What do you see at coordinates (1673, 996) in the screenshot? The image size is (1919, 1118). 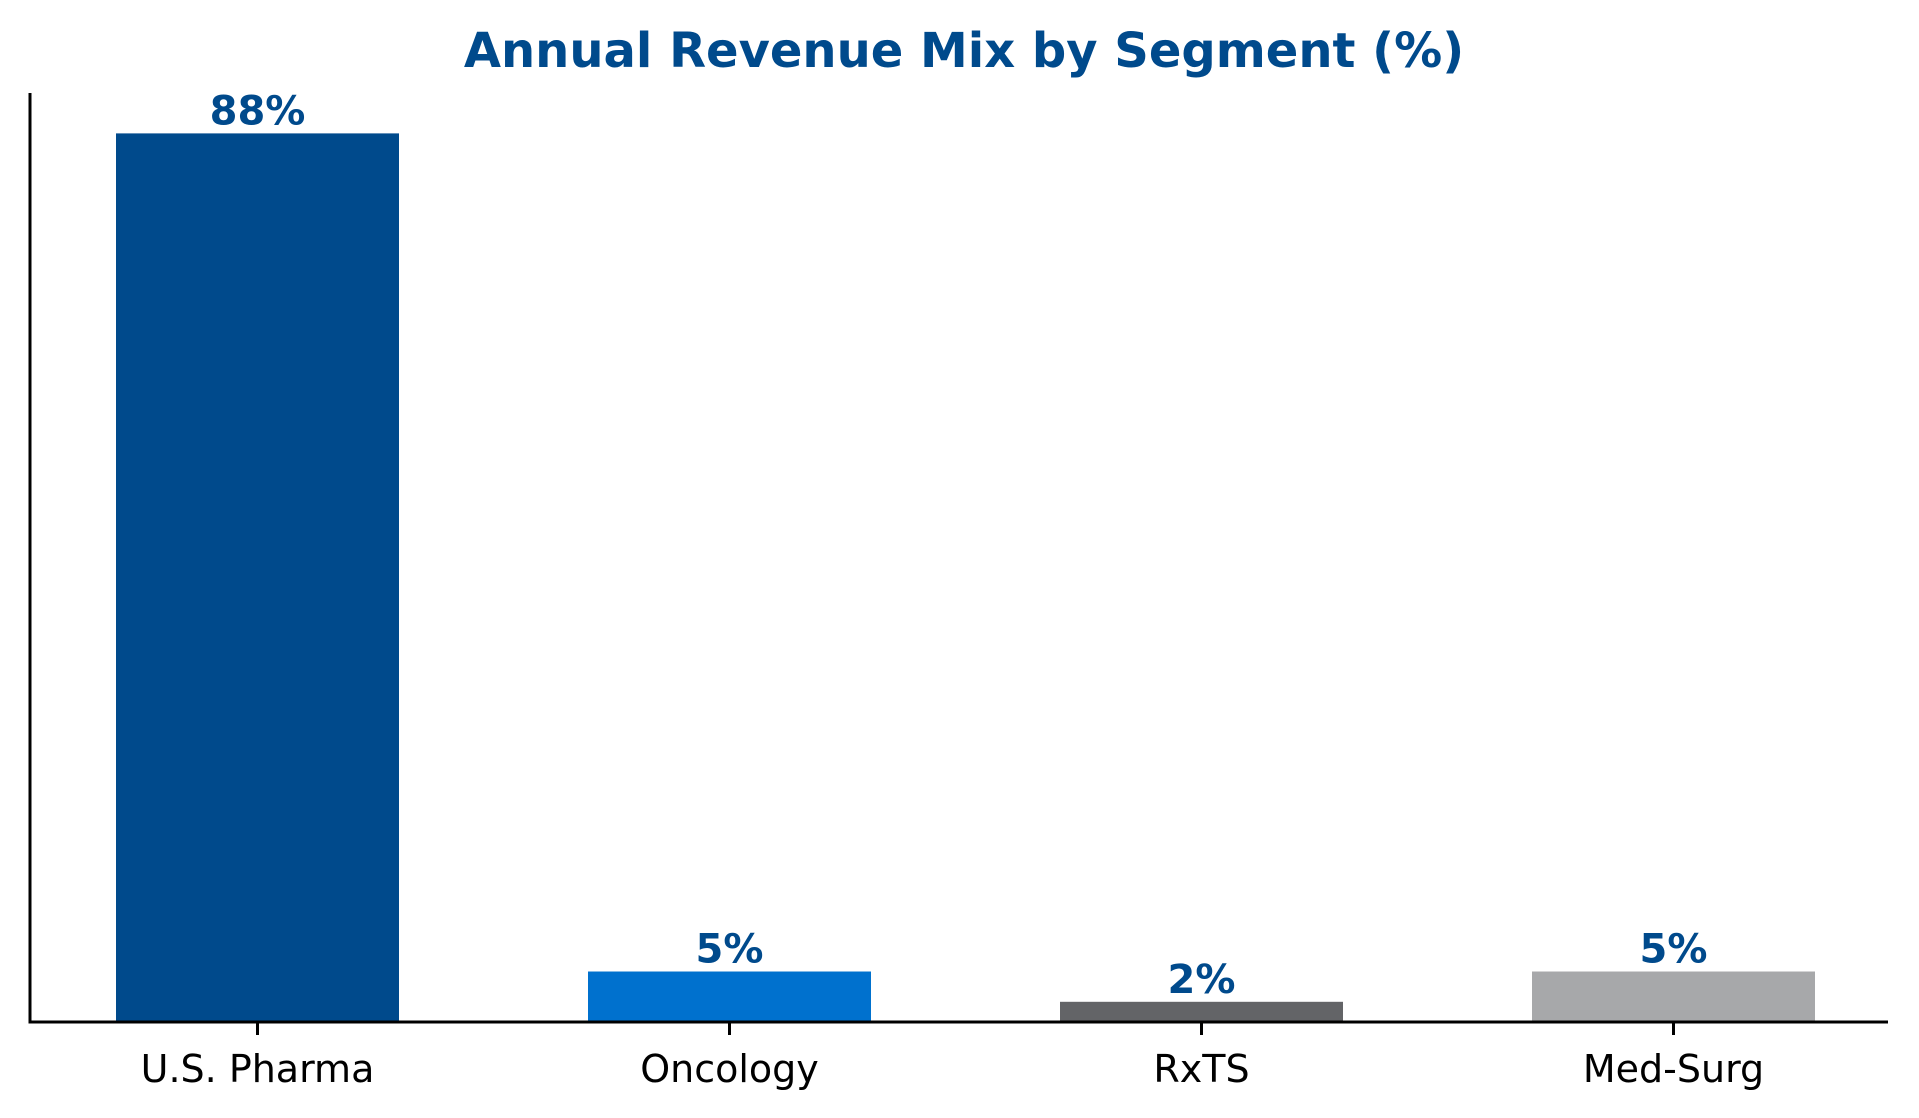 I see `bar-med-surg` at bounding box center [1673, 996].